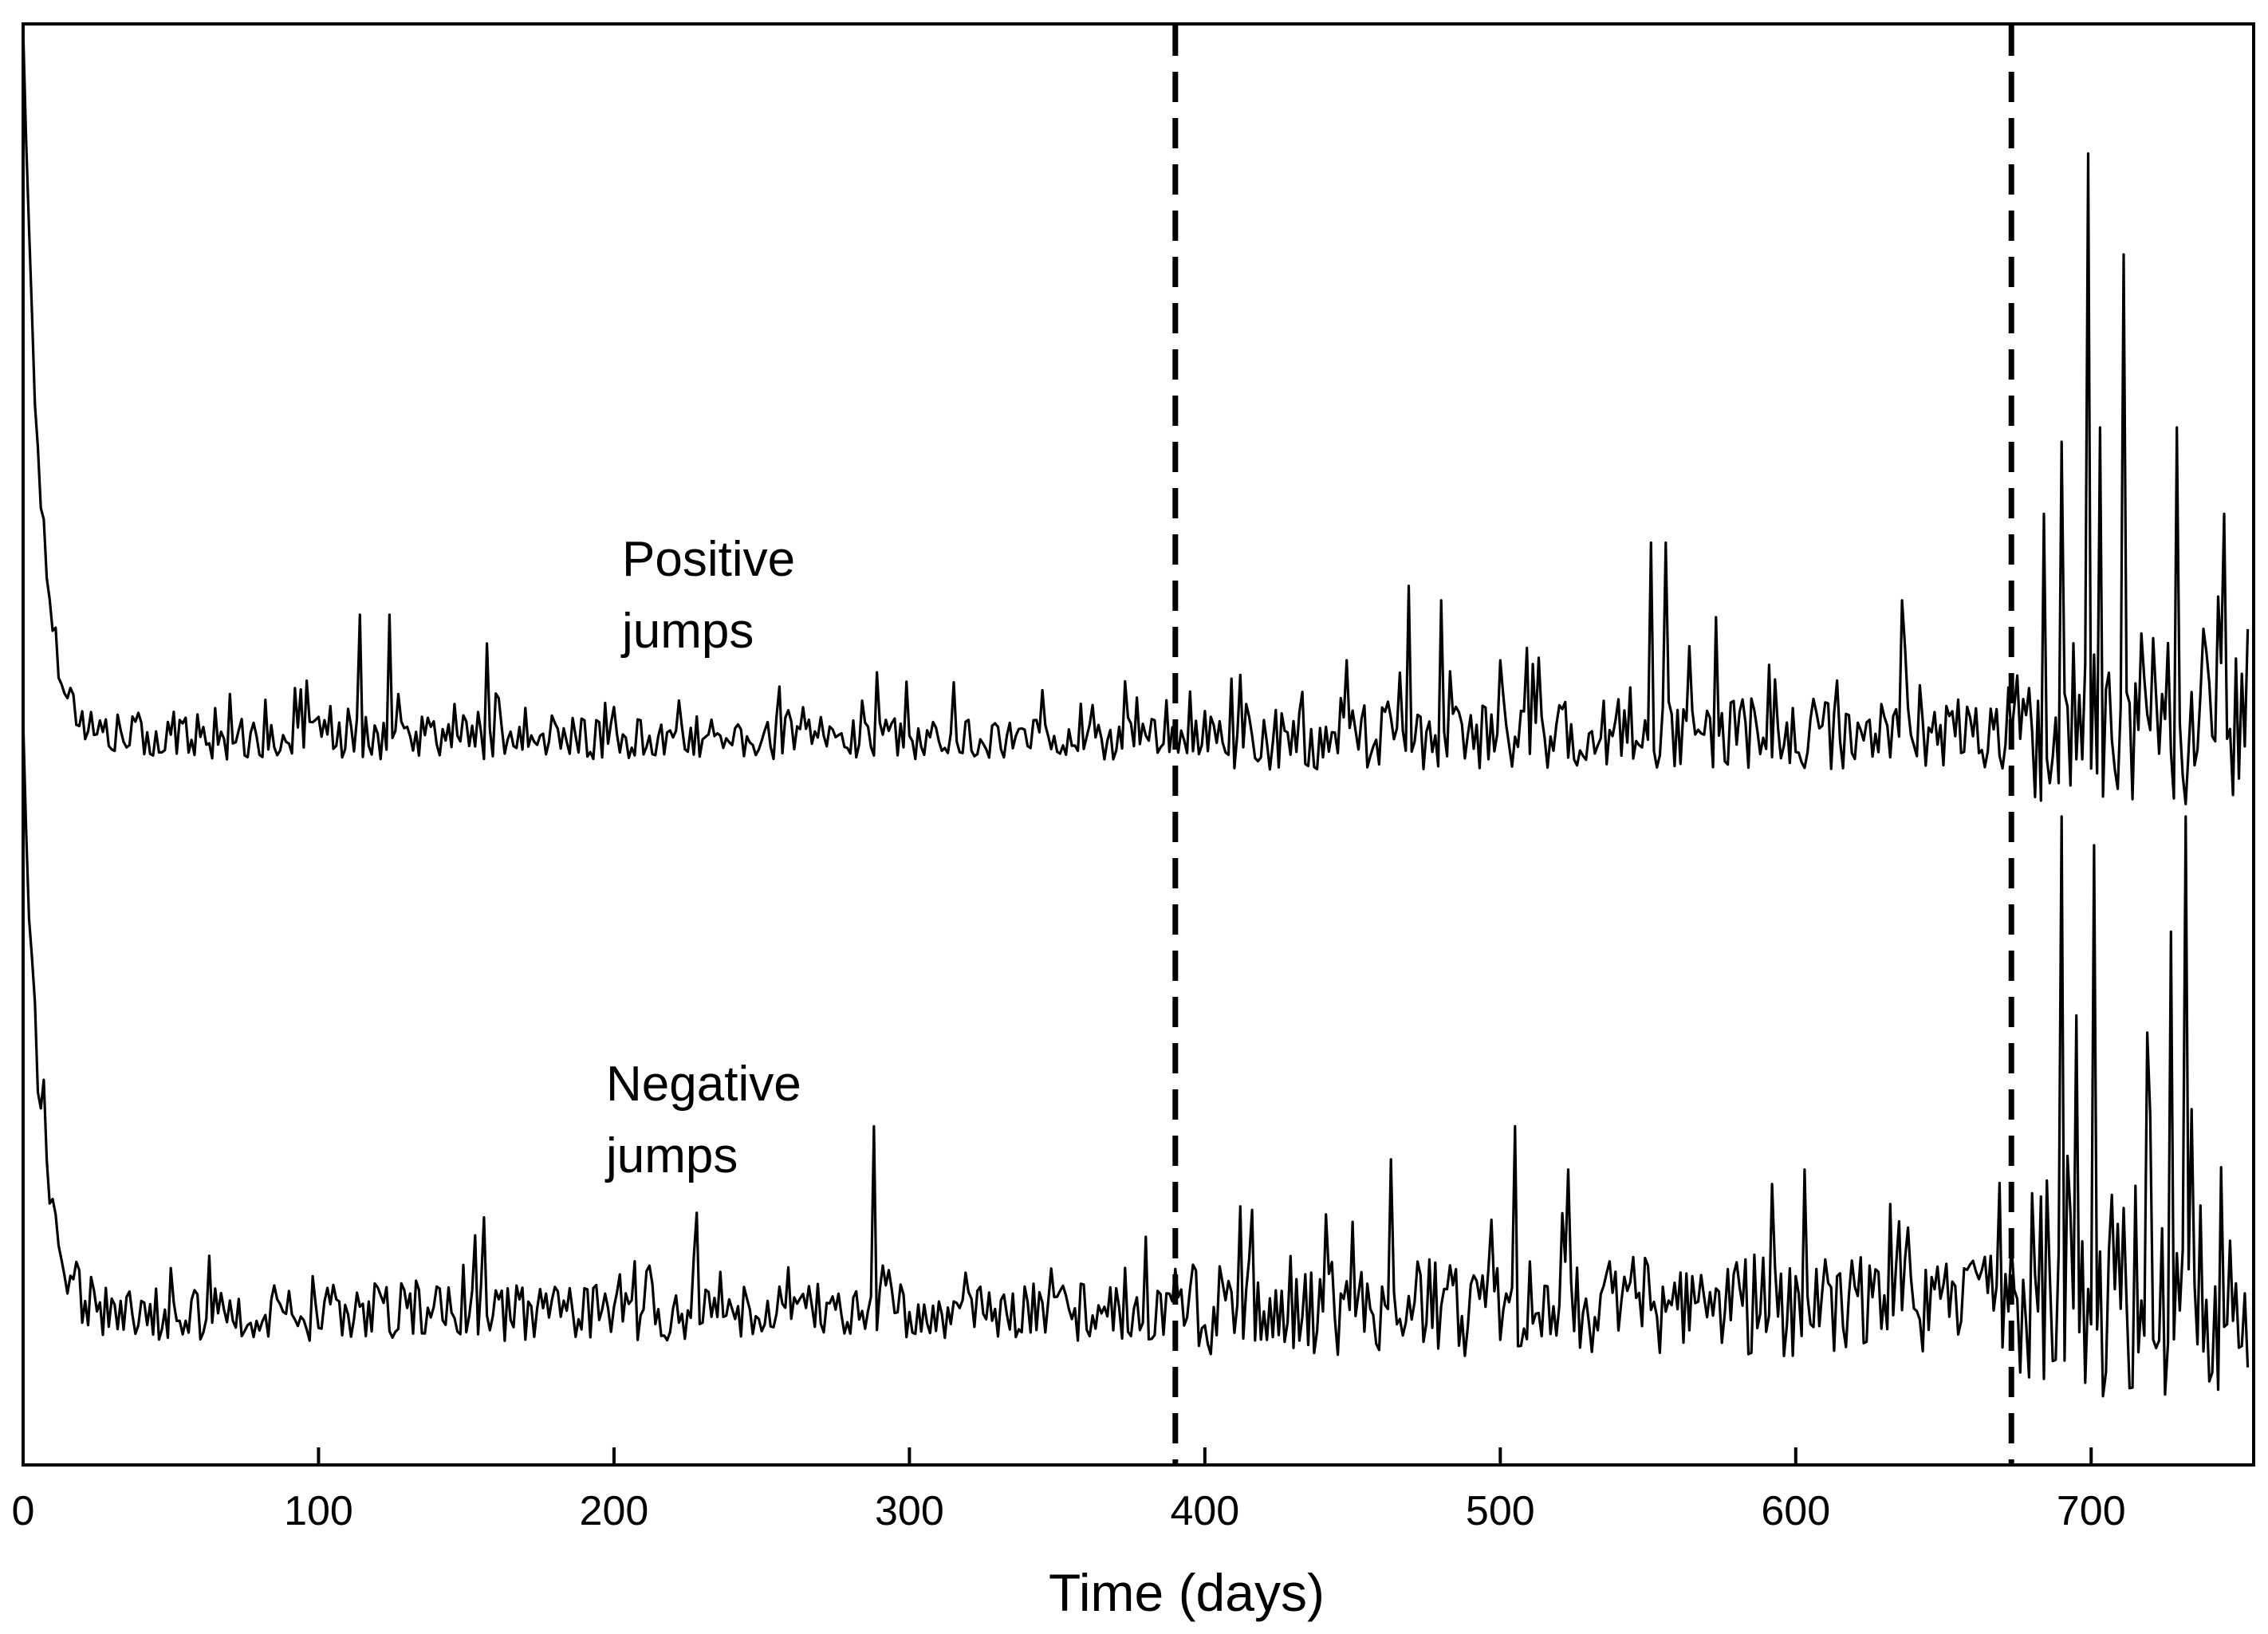 This screenshot has height=1634, width=2268. What do you see at coordinates (23, 1511) in the screenshot?
I see `x-tick-label: 0` at bounding box center [23, 1511].